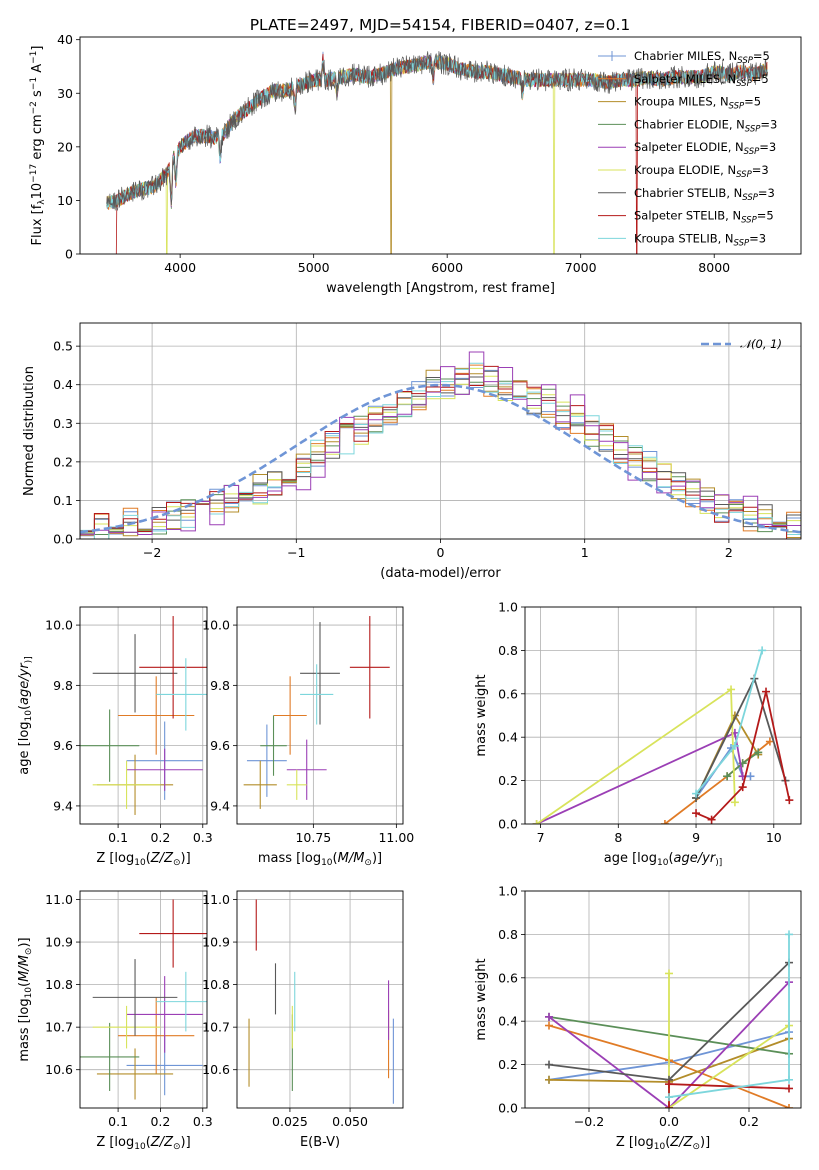  Describe the element at coordinates (290, 1121) in the screenshot. I see `x-tick-label: 0.025` at that location.